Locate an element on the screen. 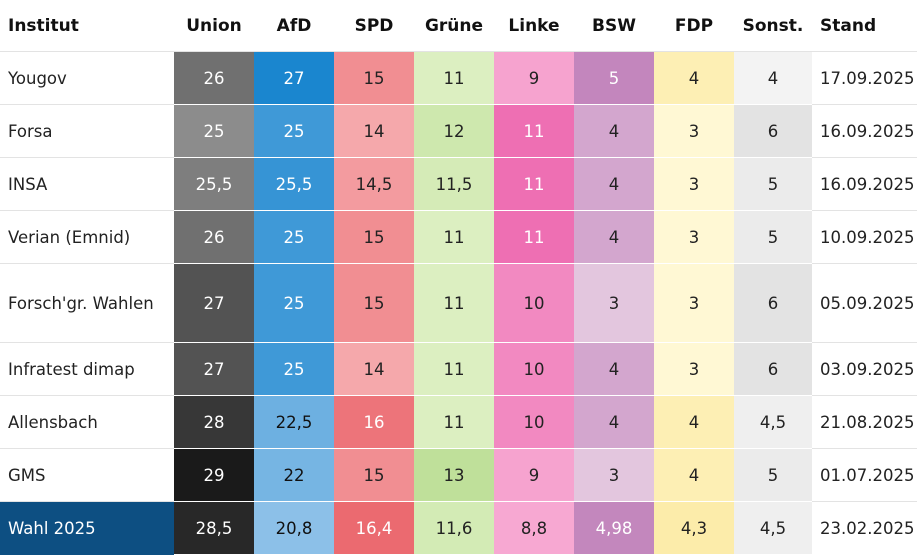 This screenshot has width=917, height=555. table-row: GMS 29 22 15 13 9 3 4 5 01.07.2025 is located at coordinates (458, 475).